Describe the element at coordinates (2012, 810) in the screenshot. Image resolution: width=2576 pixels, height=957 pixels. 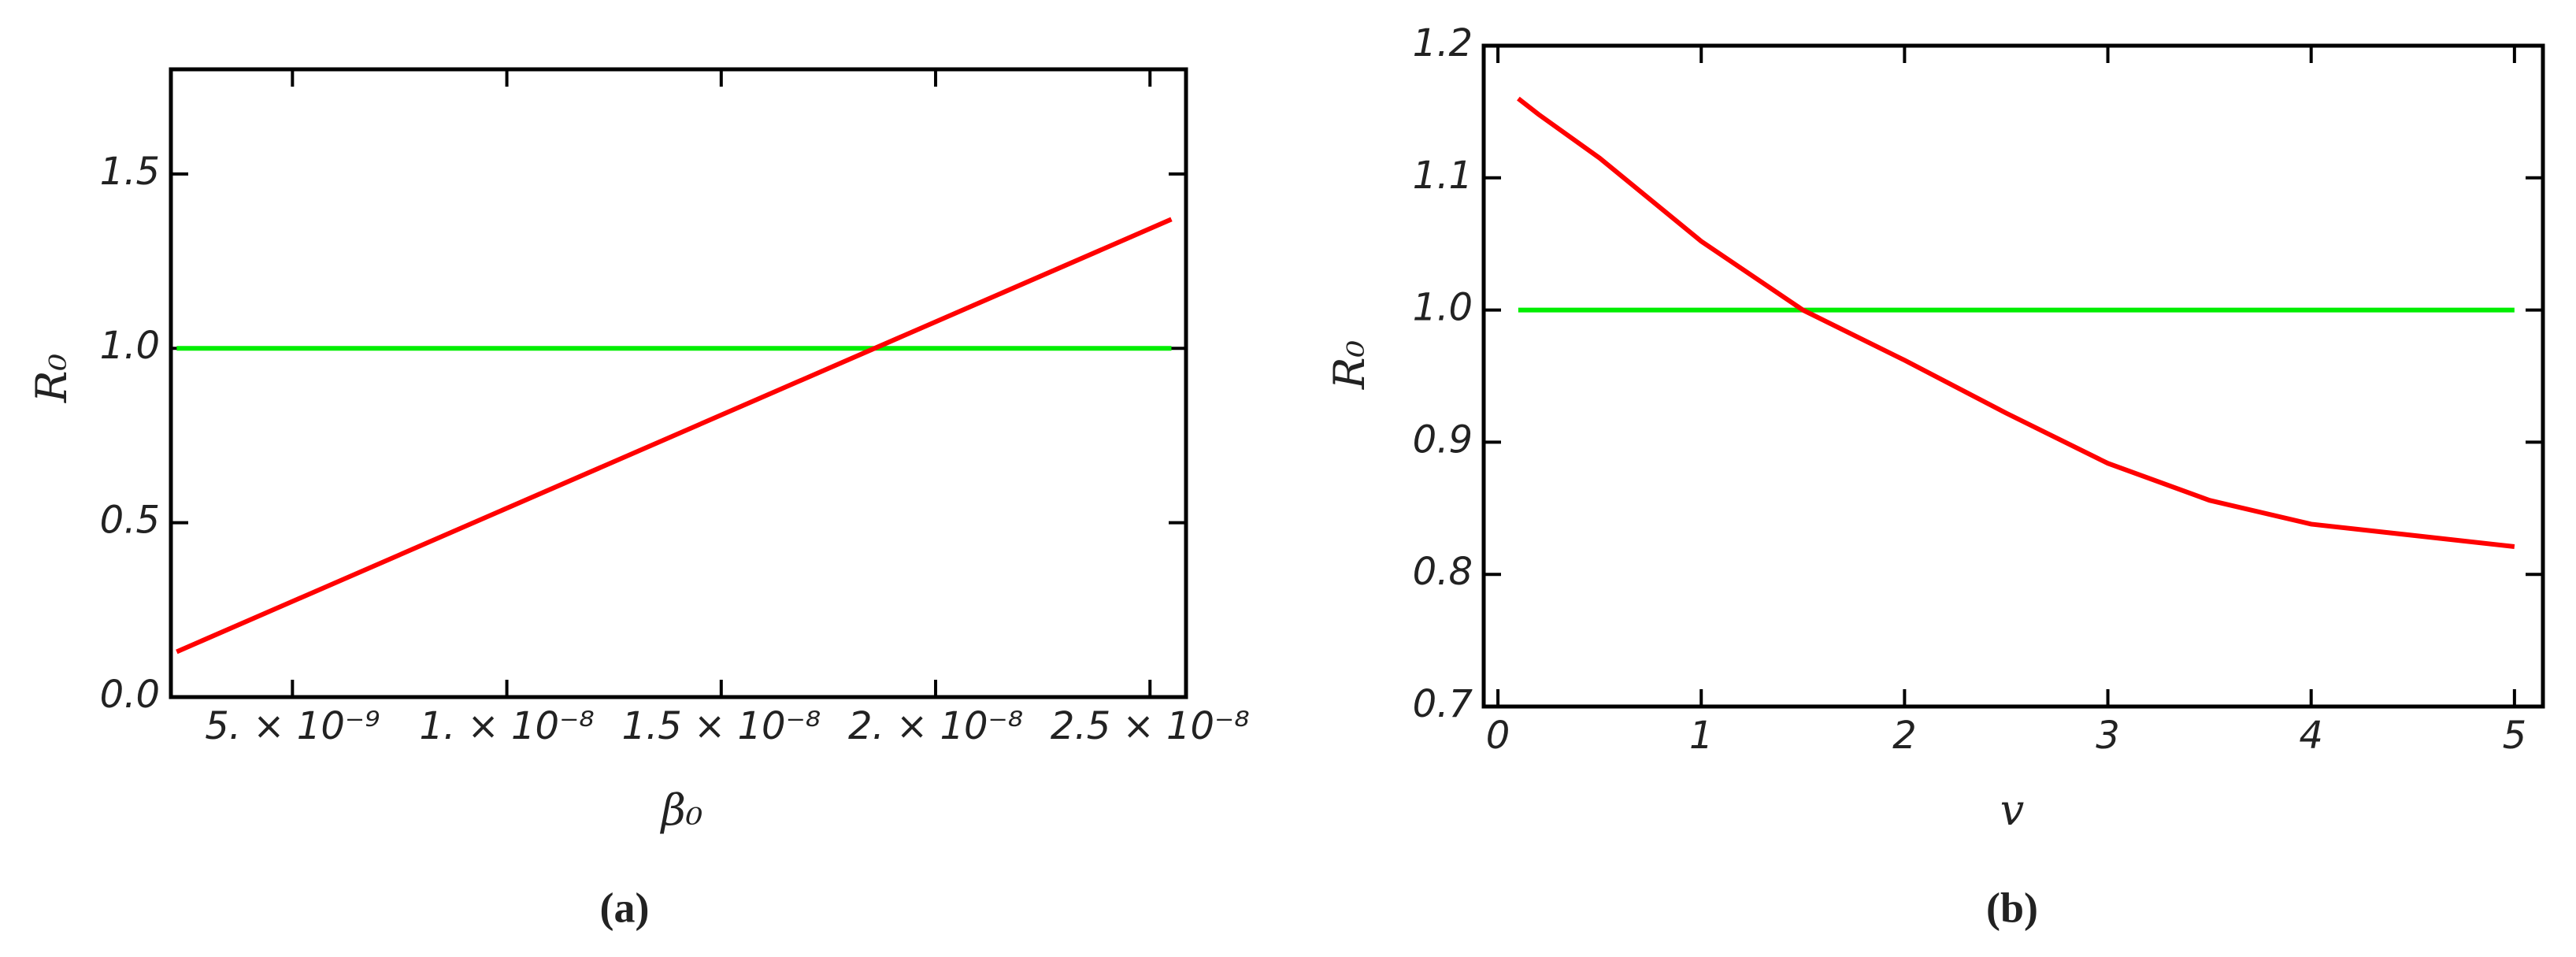
I see `x-axis-label: v` at that location.